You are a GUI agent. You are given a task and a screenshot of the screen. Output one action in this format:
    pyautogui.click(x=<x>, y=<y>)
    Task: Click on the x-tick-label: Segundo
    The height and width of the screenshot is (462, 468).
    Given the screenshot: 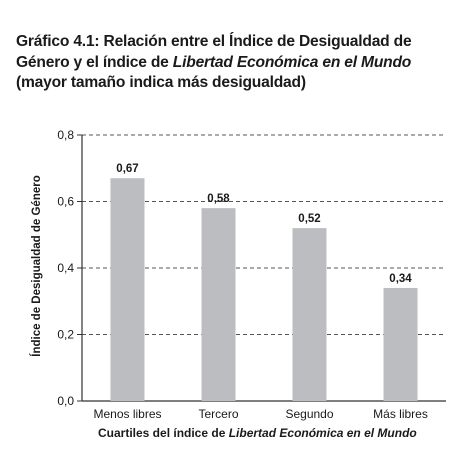 What is the action you would take?
    pyautogui.click(x=309, y=414)
    